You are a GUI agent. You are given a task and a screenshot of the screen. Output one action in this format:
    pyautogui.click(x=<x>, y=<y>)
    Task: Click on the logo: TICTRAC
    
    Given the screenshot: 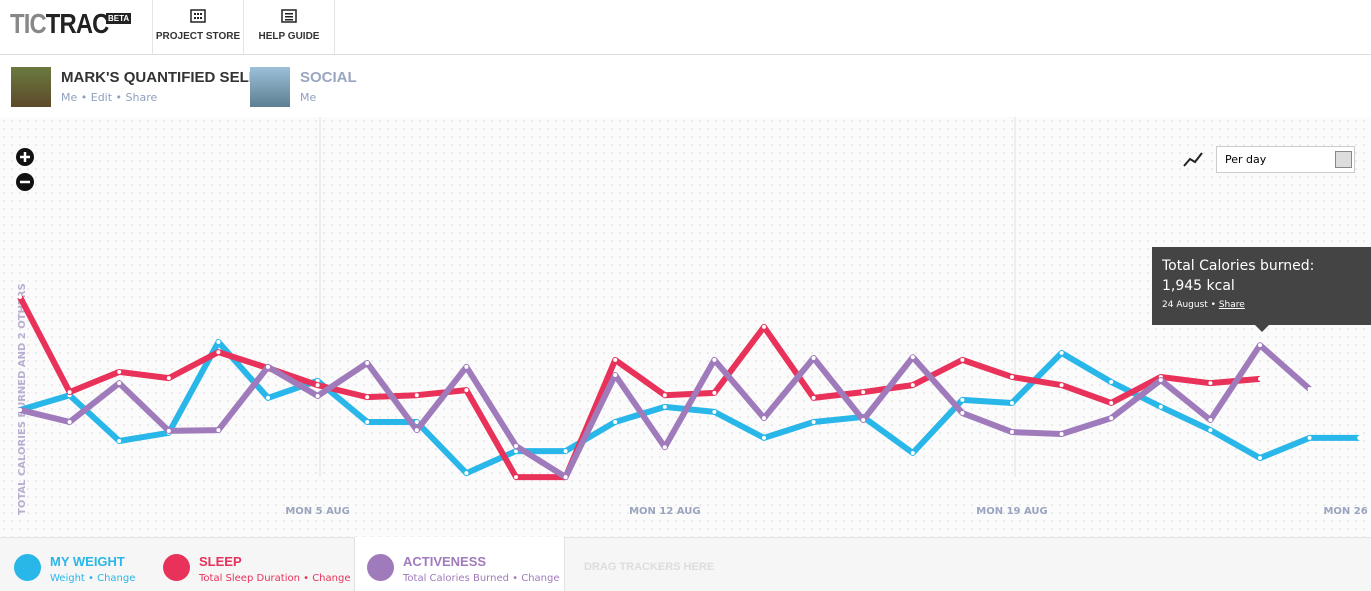 What is the action you would take?
    pyautogui.click(x=60, y=24)
    